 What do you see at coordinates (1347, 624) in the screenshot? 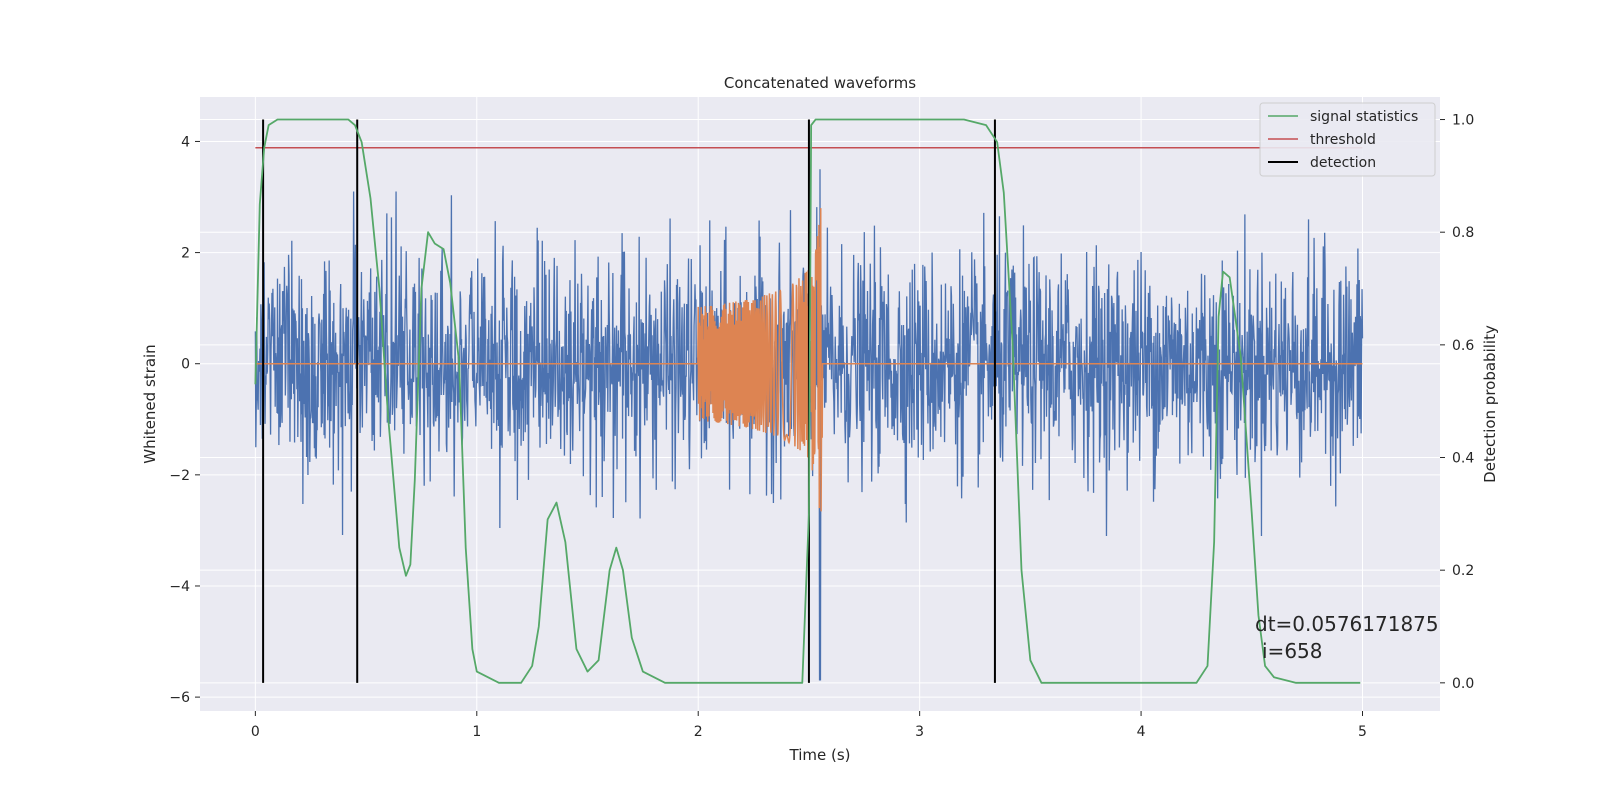
I see `annotation-dt: dt=0.0576171875` at bounding box center [1347, 624].